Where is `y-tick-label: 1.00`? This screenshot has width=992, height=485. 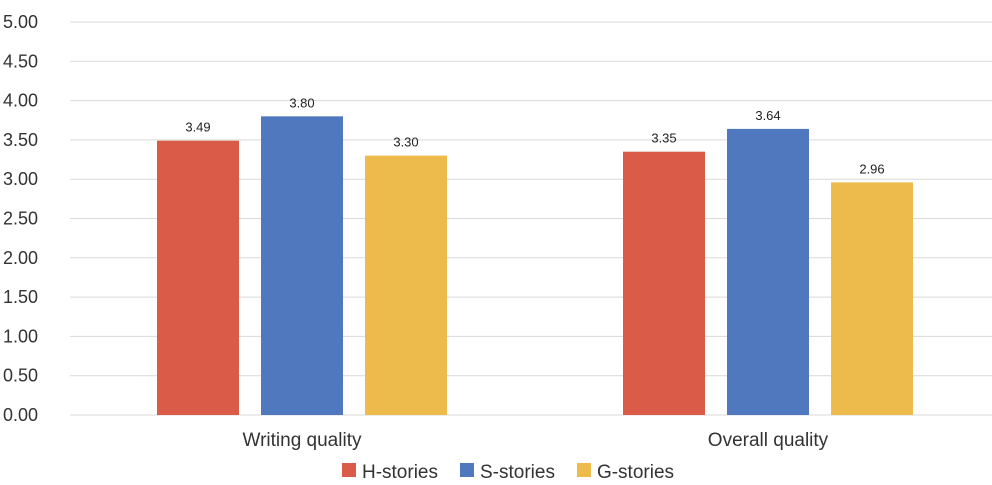 y-tick-label: 1.00 is located at coordinates (20, 336).